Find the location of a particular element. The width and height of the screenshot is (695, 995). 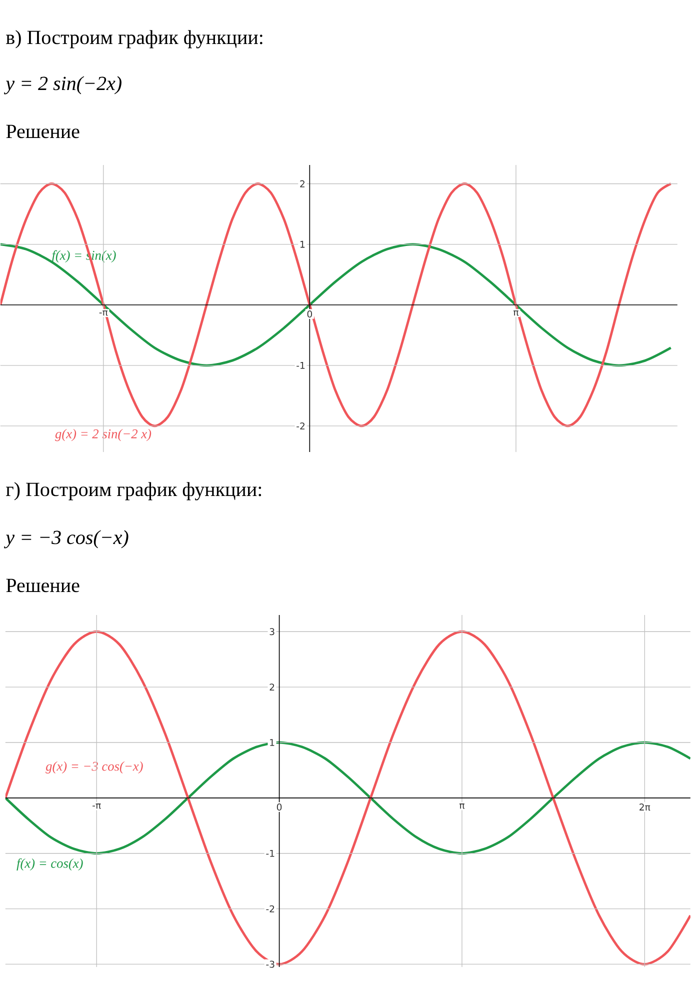

y-tick-label: -3 is located at coordinates (270, 964).